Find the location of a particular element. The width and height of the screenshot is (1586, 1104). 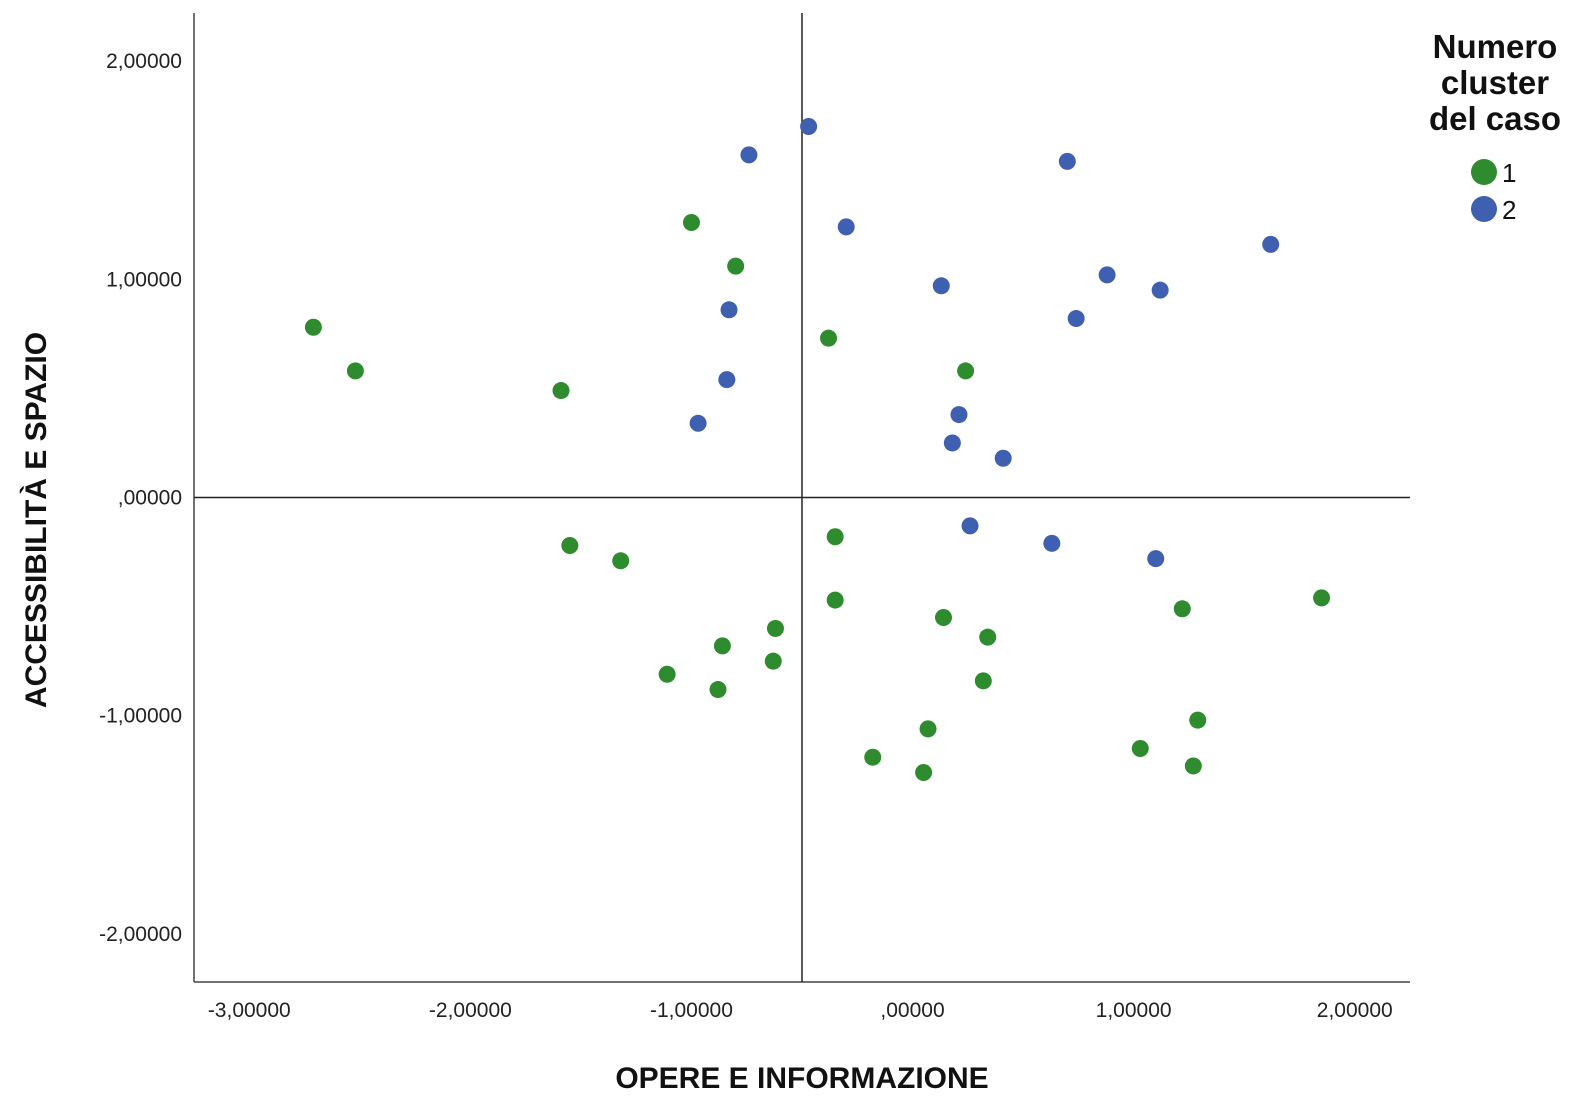

legend-title-line-1: Numero is located at coordinates (1495, 46).